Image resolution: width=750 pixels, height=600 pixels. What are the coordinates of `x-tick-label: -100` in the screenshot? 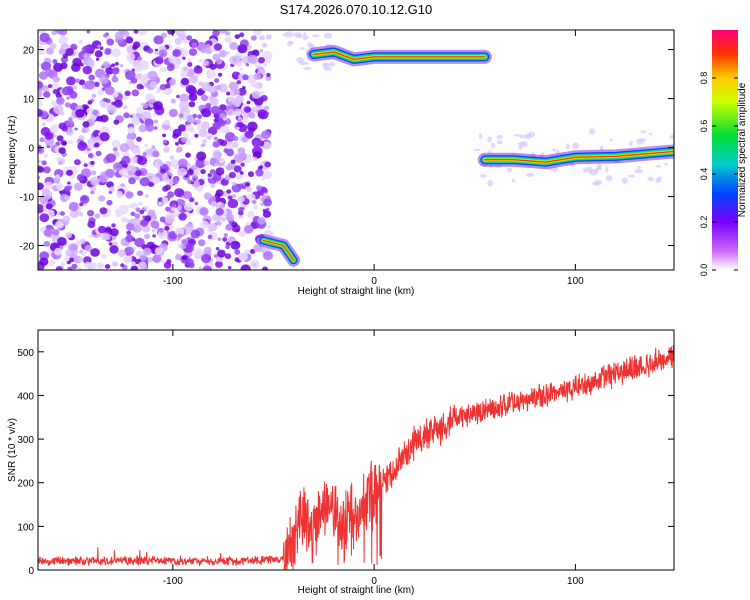 It's located at (173, 581).